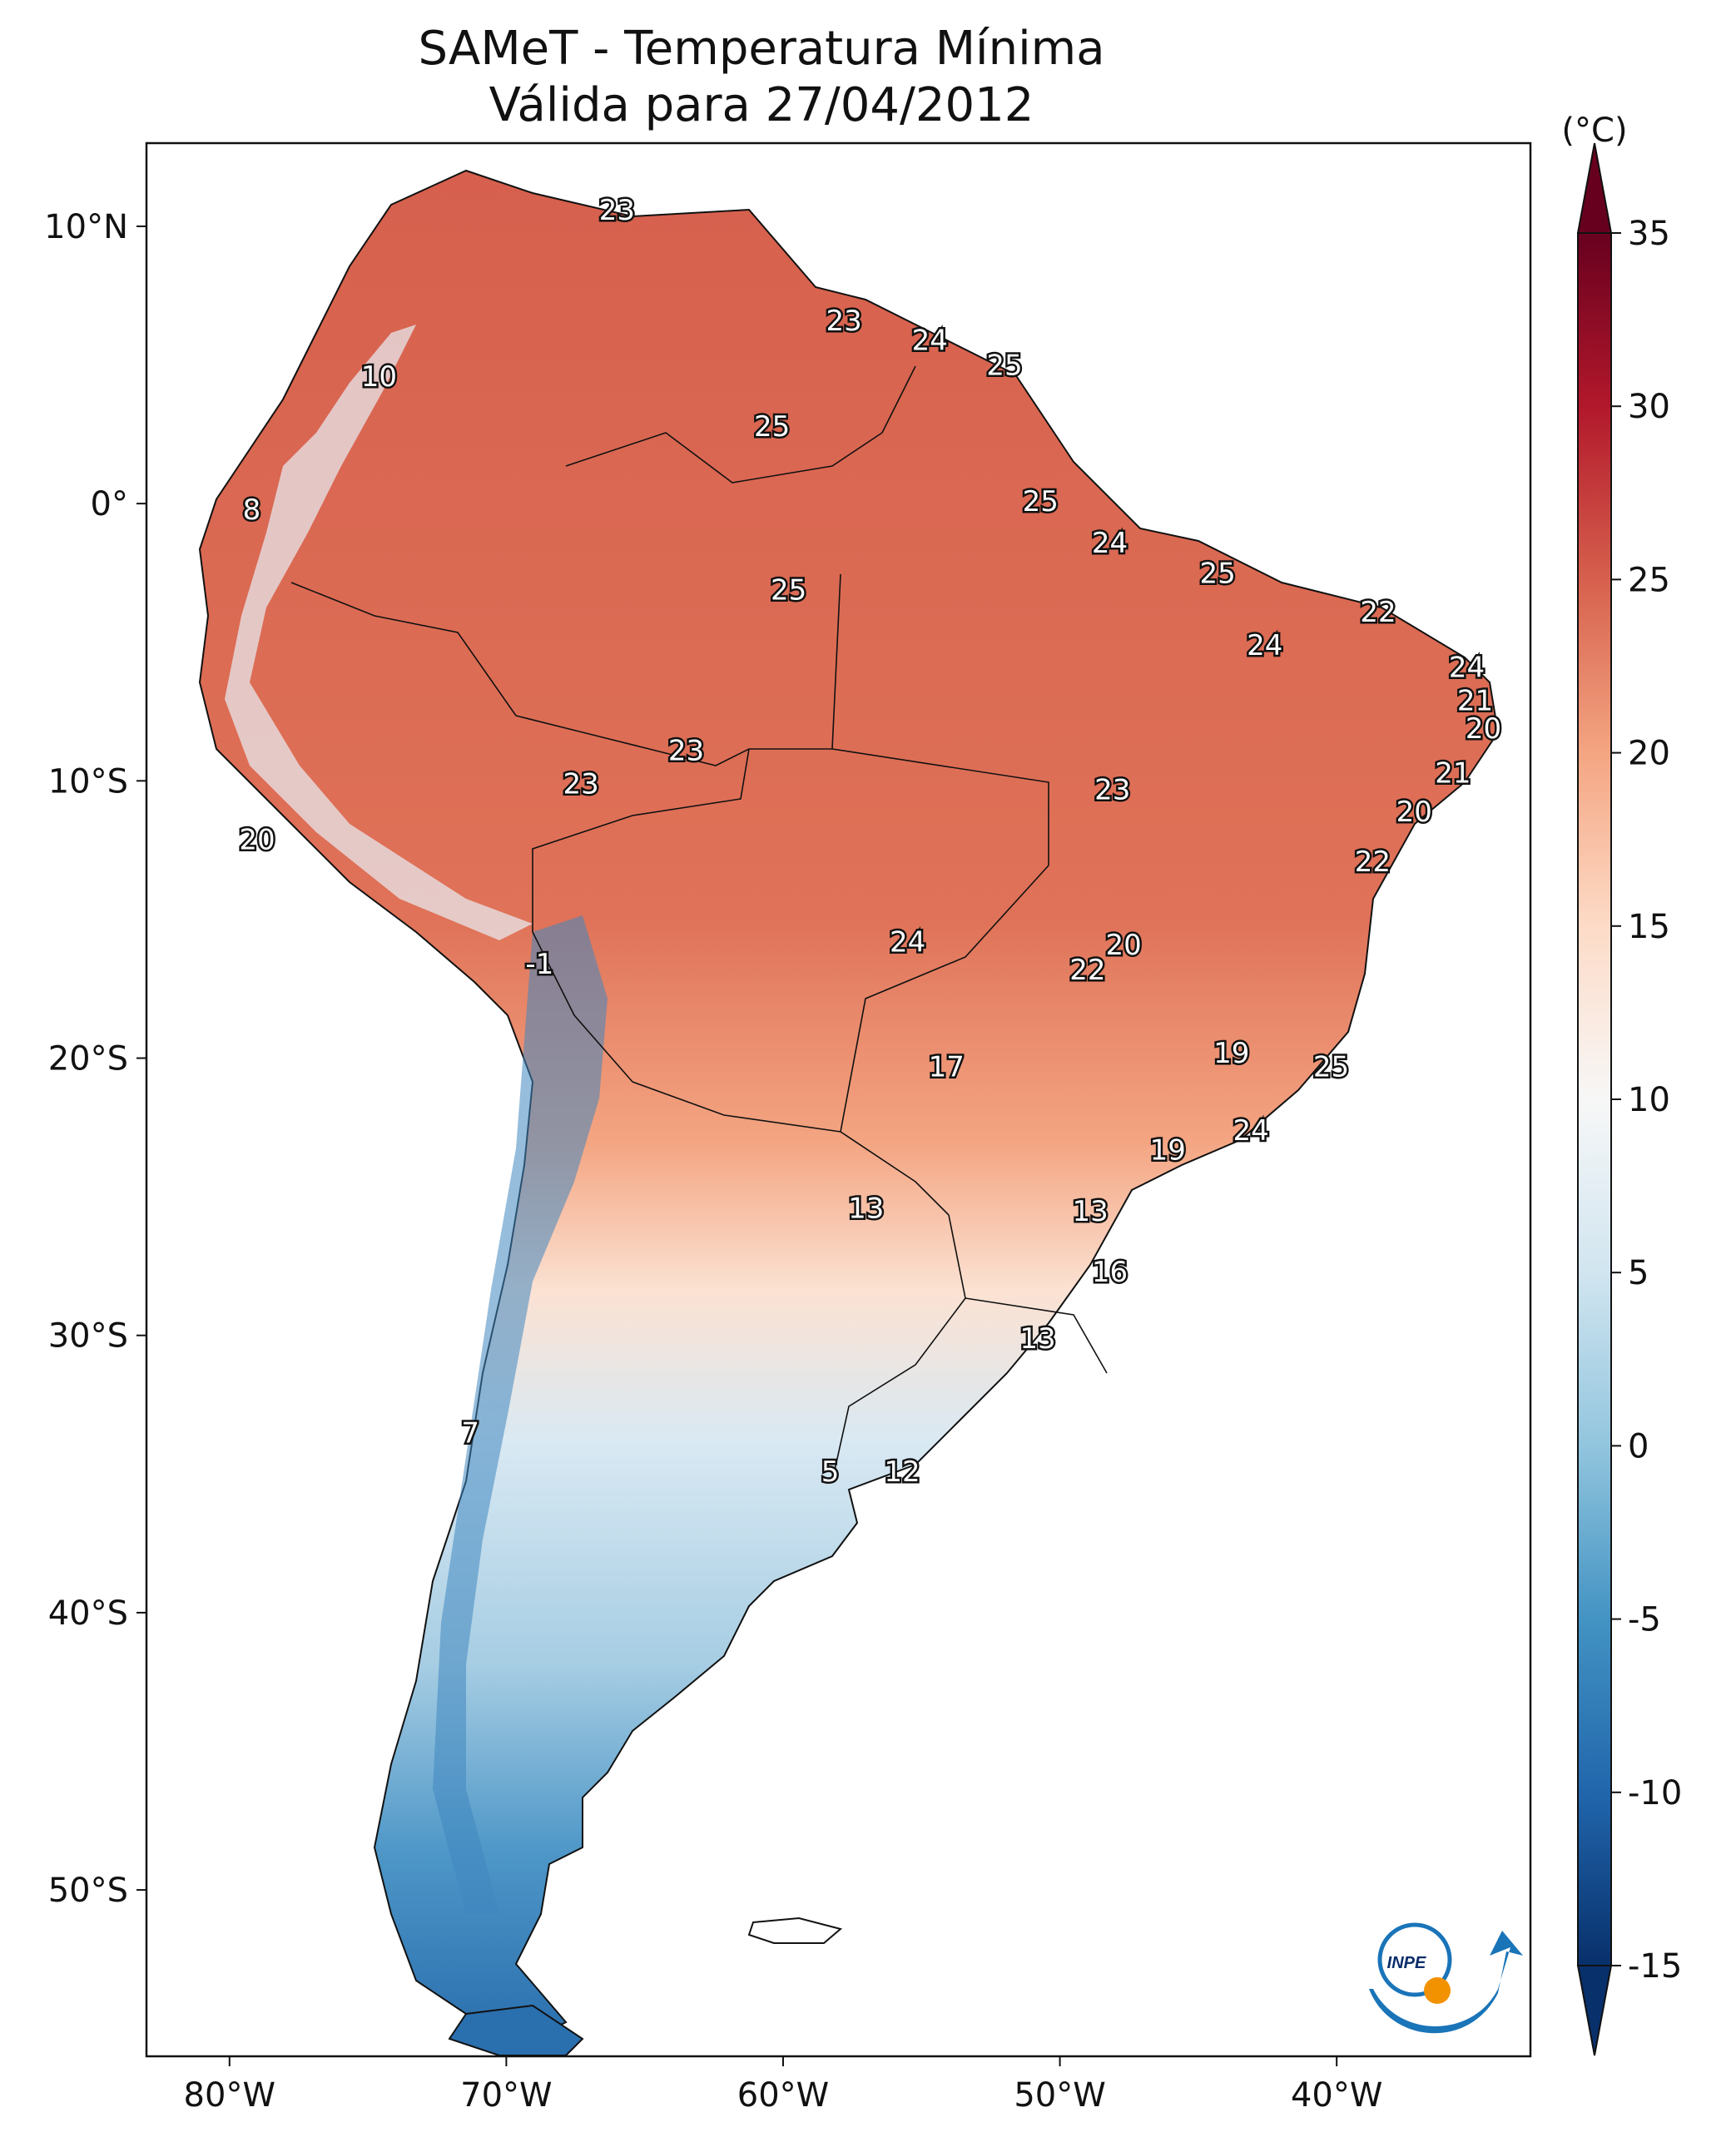 This screenshot has height=2152, width=1736. I want to click on temperature-label: 7, so click(470, 1433).